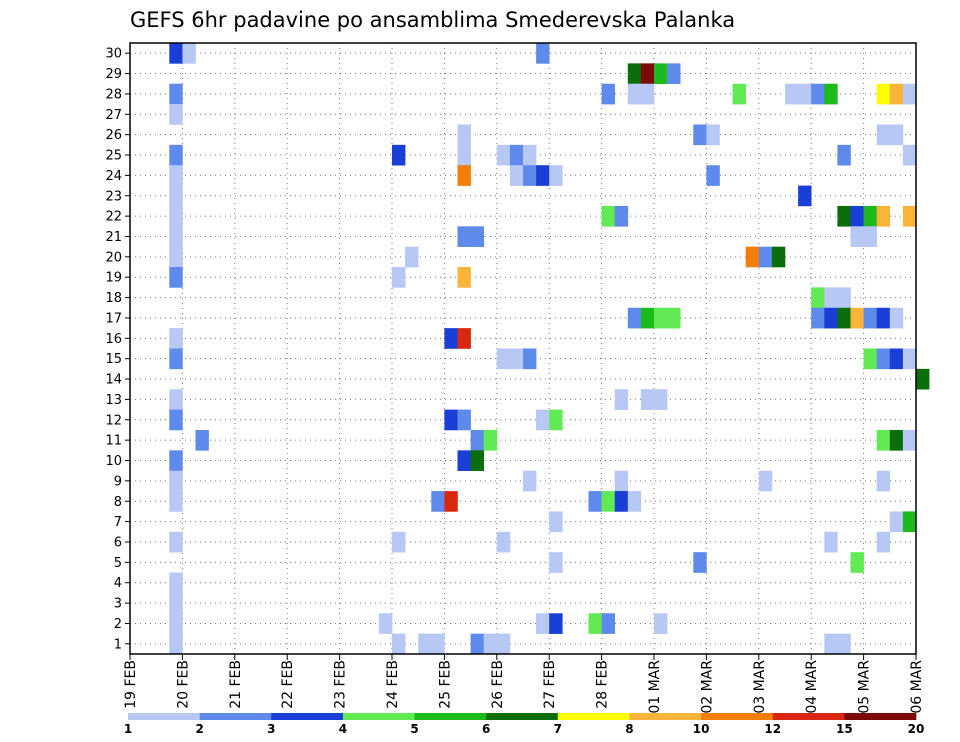  Describe the element at coordinates (486, 729) in the screenshot. I see `legend-label: 6` at that location.